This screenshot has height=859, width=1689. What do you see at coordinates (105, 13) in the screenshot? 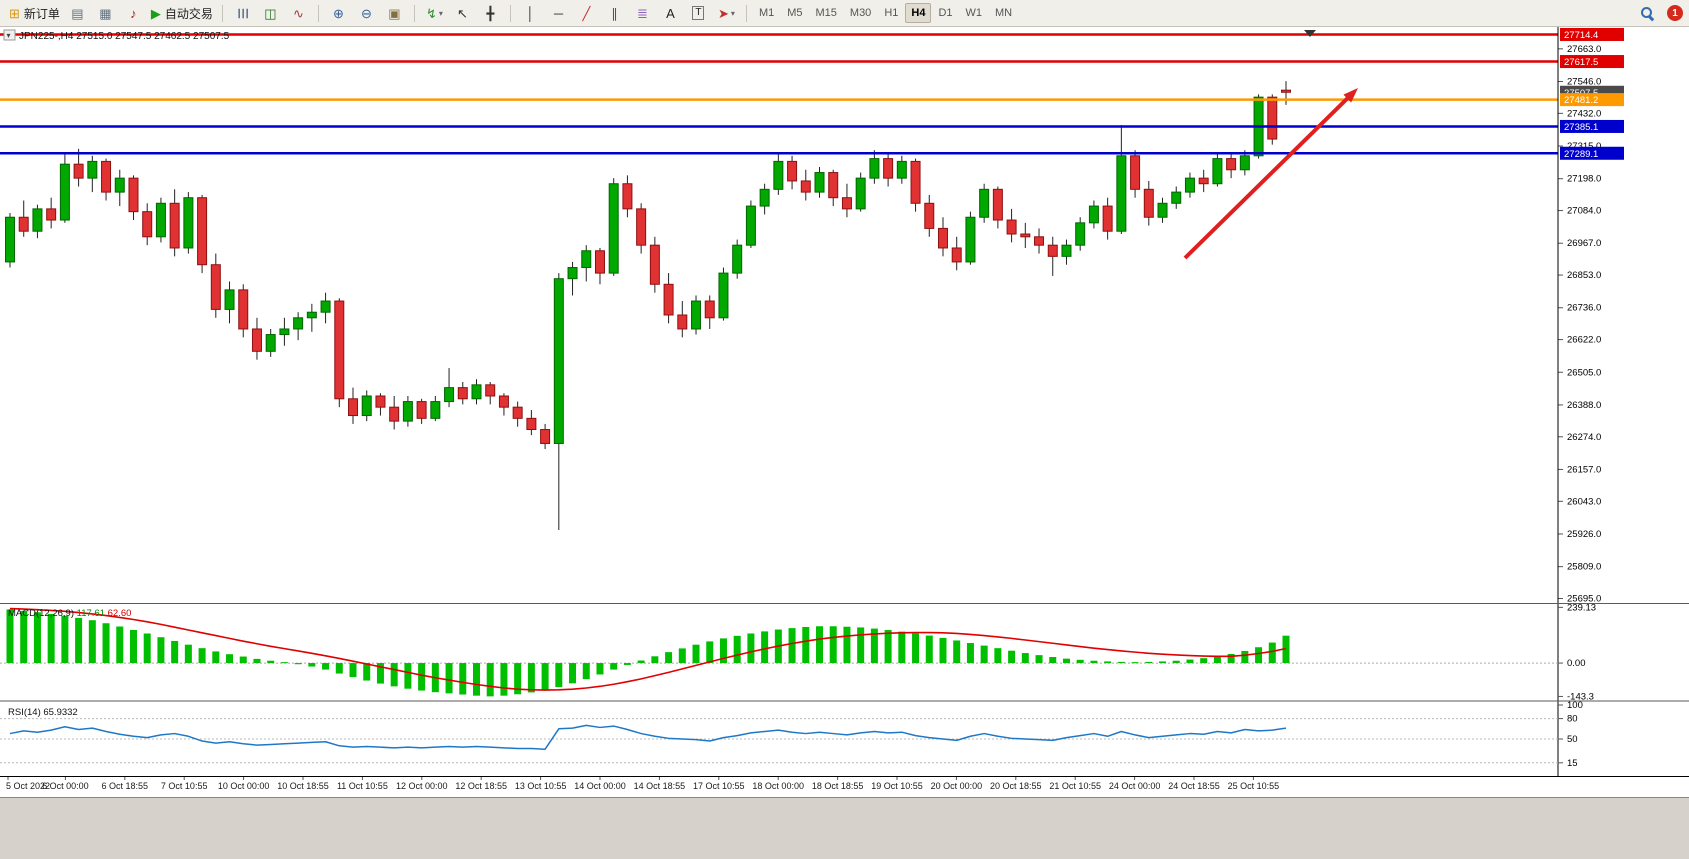
I see `data-window-button: ▦` at bounding box center [105, 13].